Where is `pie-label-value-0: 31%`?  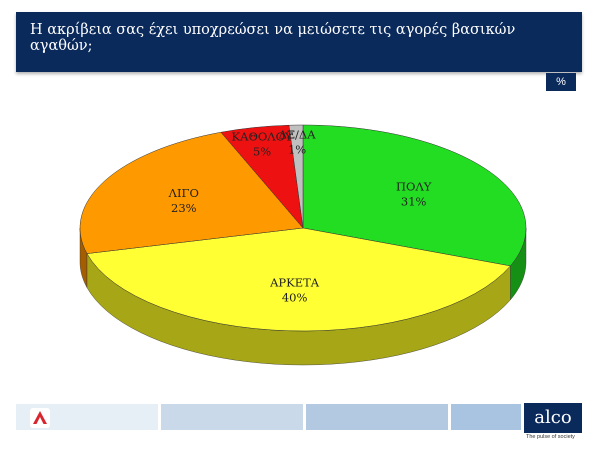 pie-label-value-0: 31% is located at coordinates (414, 201).